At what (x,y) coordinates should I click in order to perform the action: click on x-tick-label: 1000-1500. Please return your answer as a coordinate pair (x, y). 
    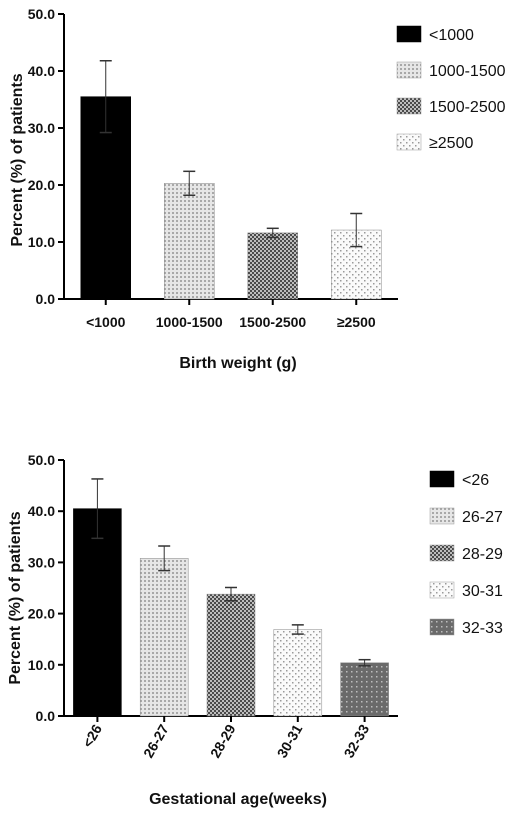
    Looking at the image, I should click on (189, 322).